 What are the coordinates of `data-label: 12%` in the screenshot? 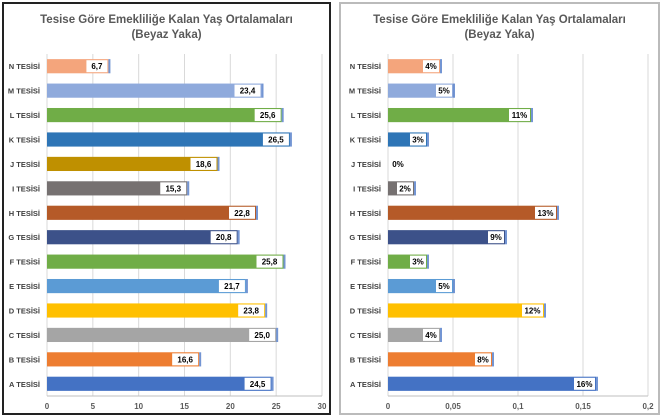 It's located at (532, 311).